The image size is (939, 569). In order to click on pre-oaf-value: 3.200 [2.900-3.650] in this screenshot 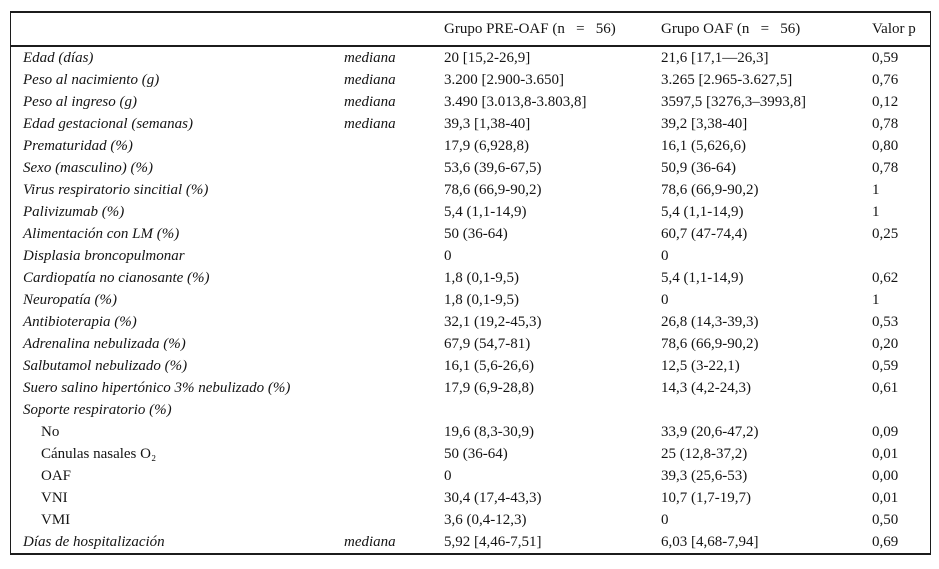, I will do `click(504, 80)`.